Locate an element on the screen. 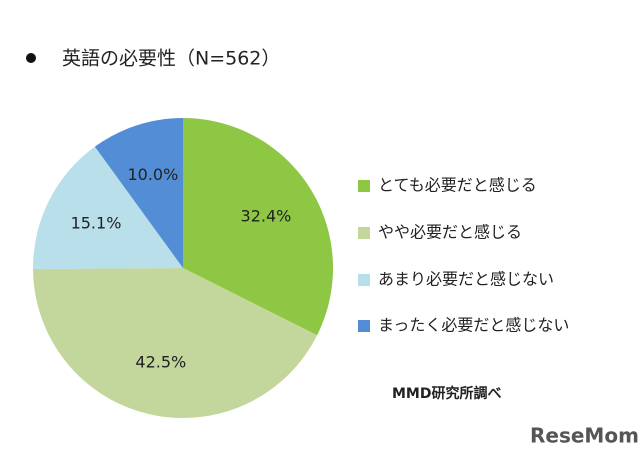 The image size is (640, 458). legend-label: とても必要だと感じる is located at coordinates (457, 185).